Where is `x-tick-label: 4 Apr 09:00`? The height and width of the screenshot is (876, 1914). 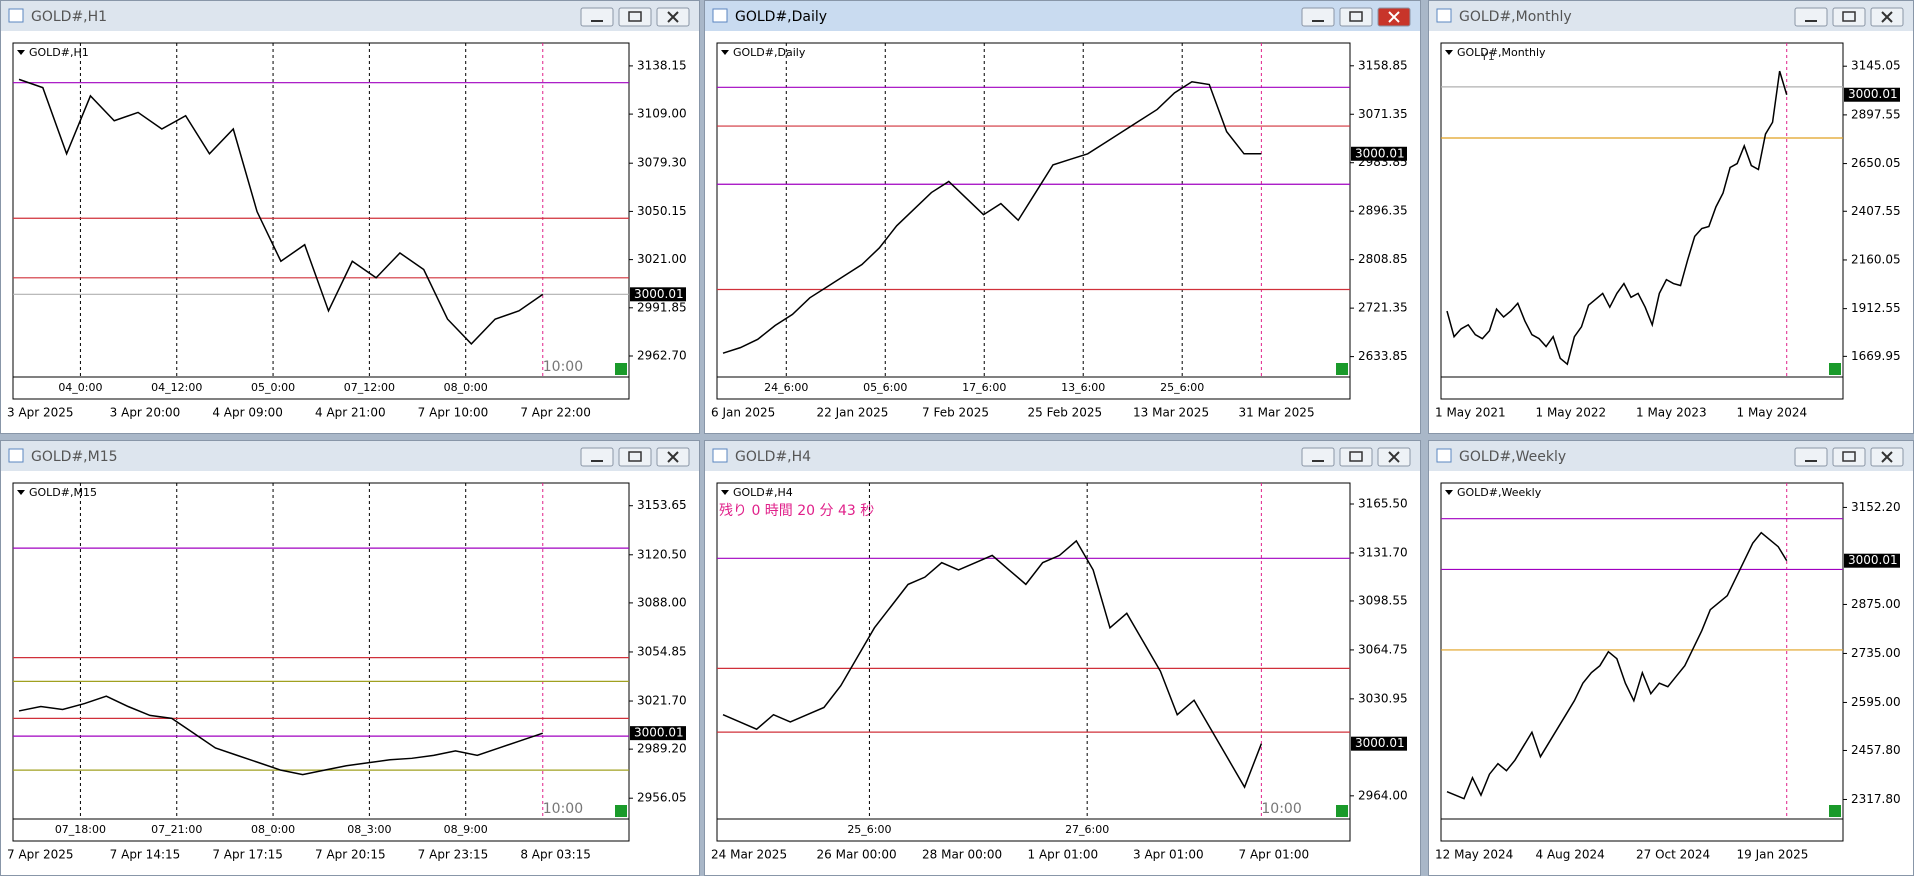
x-tick-label: 4 Apr 09:00 is located at coordinates (247, 413).